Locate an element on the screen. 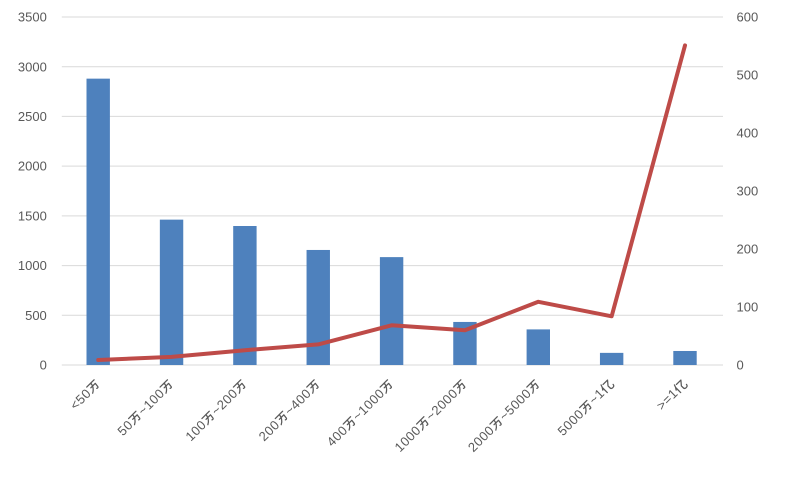 This screenshot has width=790, height=480. svg-text: 200 is located at coordinates (748, 249).